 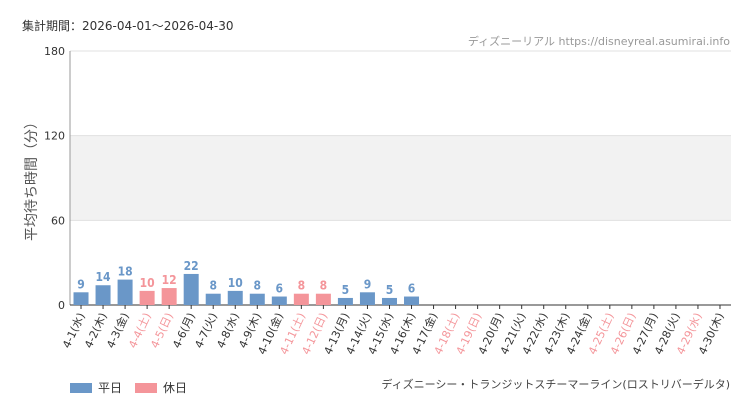 What do you see at coordinates (58, 220) in the screenshot?
I see `y-tick-label: 60` at bounding box center [58, 220].